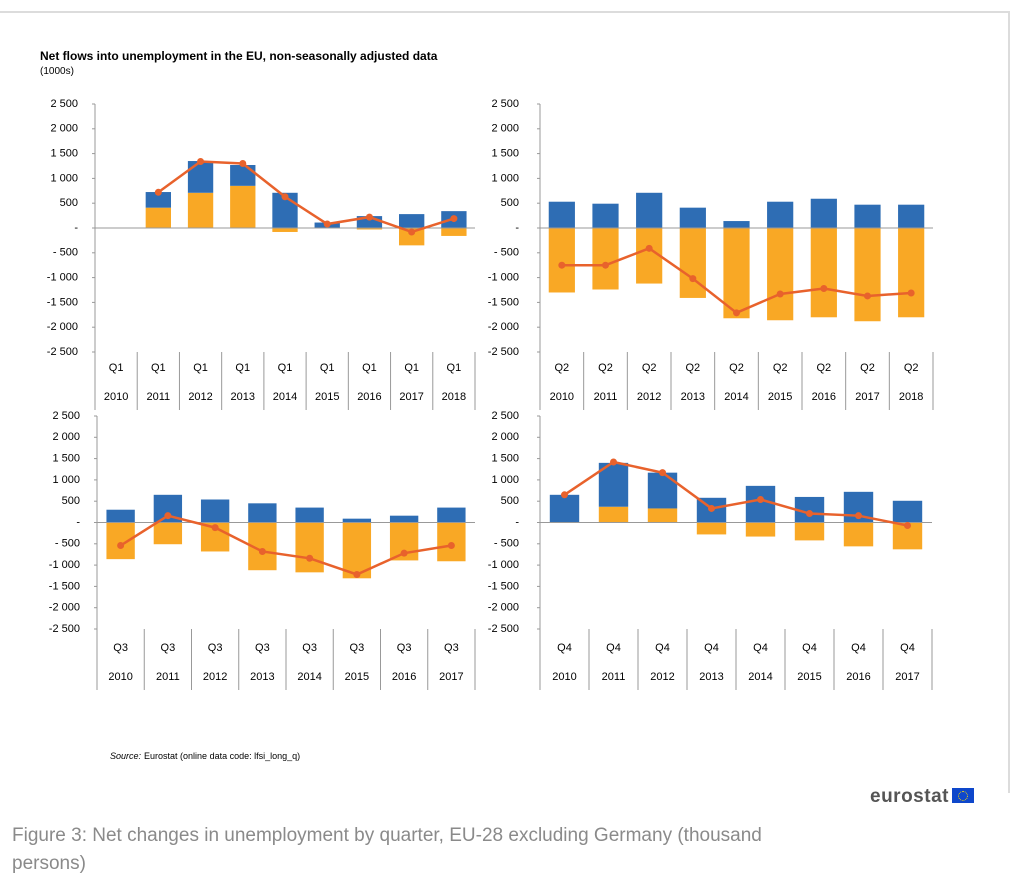 Image resolution: width=1015 pixels, height=878 pixels. Describe the element at coordinates (454, 397) in the screenshot. I see `x-tick-label: 2018` at that location.